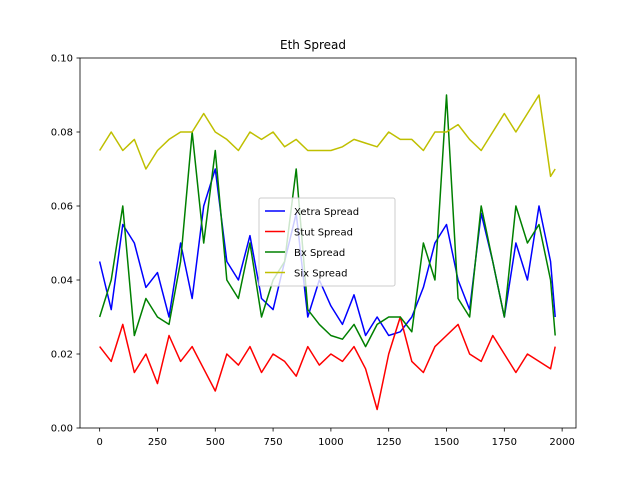 This screenshot has width=640, height=480. What do you see at coordinates (62, 281) in the screenshot?
I see `y-tick-label: 0.04` at bounding box center [62, 281].